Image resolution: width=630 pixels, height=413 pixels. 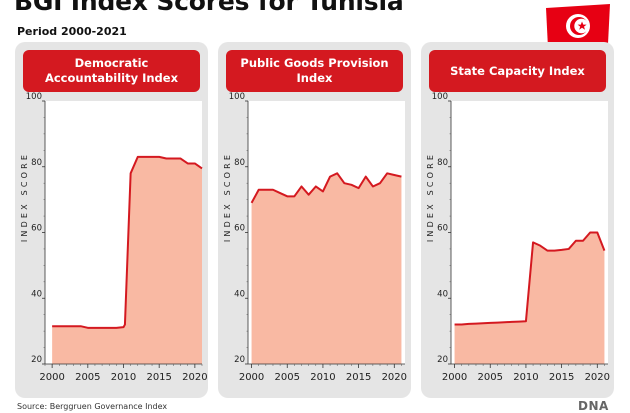 I want to click on panel-header-public-goods-provision: Public Goods Provision Index, so click(x=314, y=71).